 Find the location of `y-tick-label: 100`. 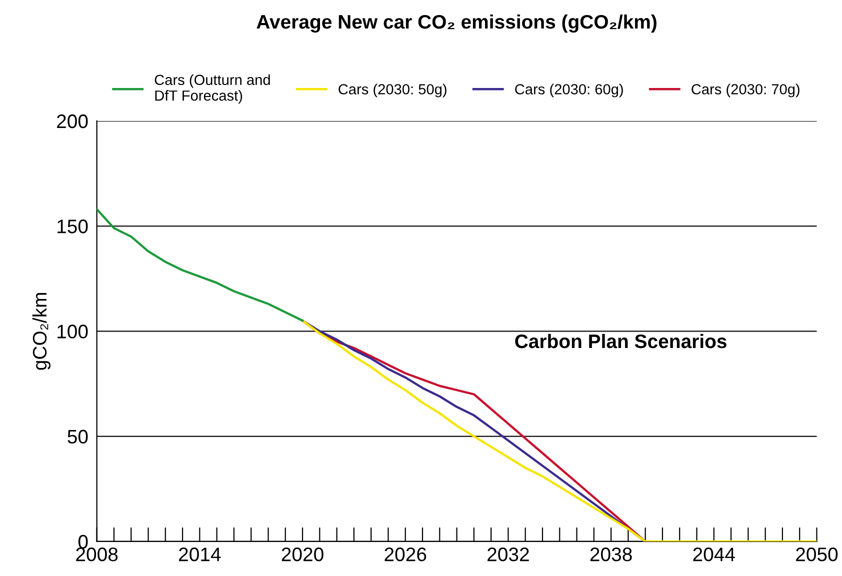

y-tick-label: 100 is located at coordinates (73, 331).